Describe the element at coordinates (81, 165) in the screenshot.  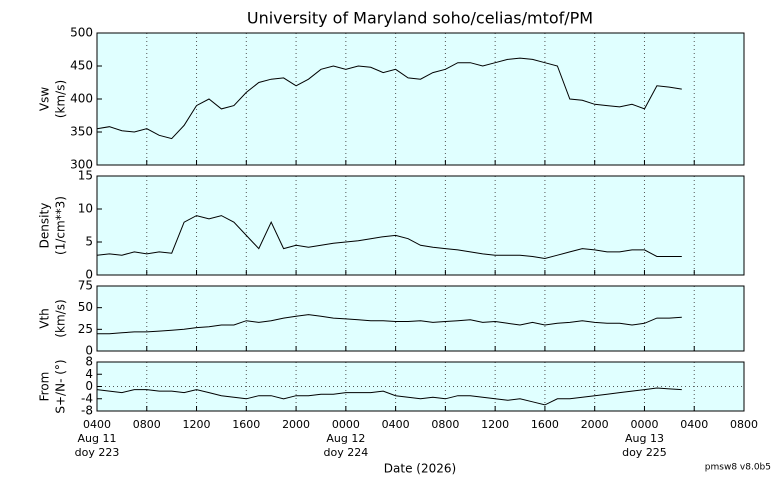
I see `y-tick-label: 300` at that location.